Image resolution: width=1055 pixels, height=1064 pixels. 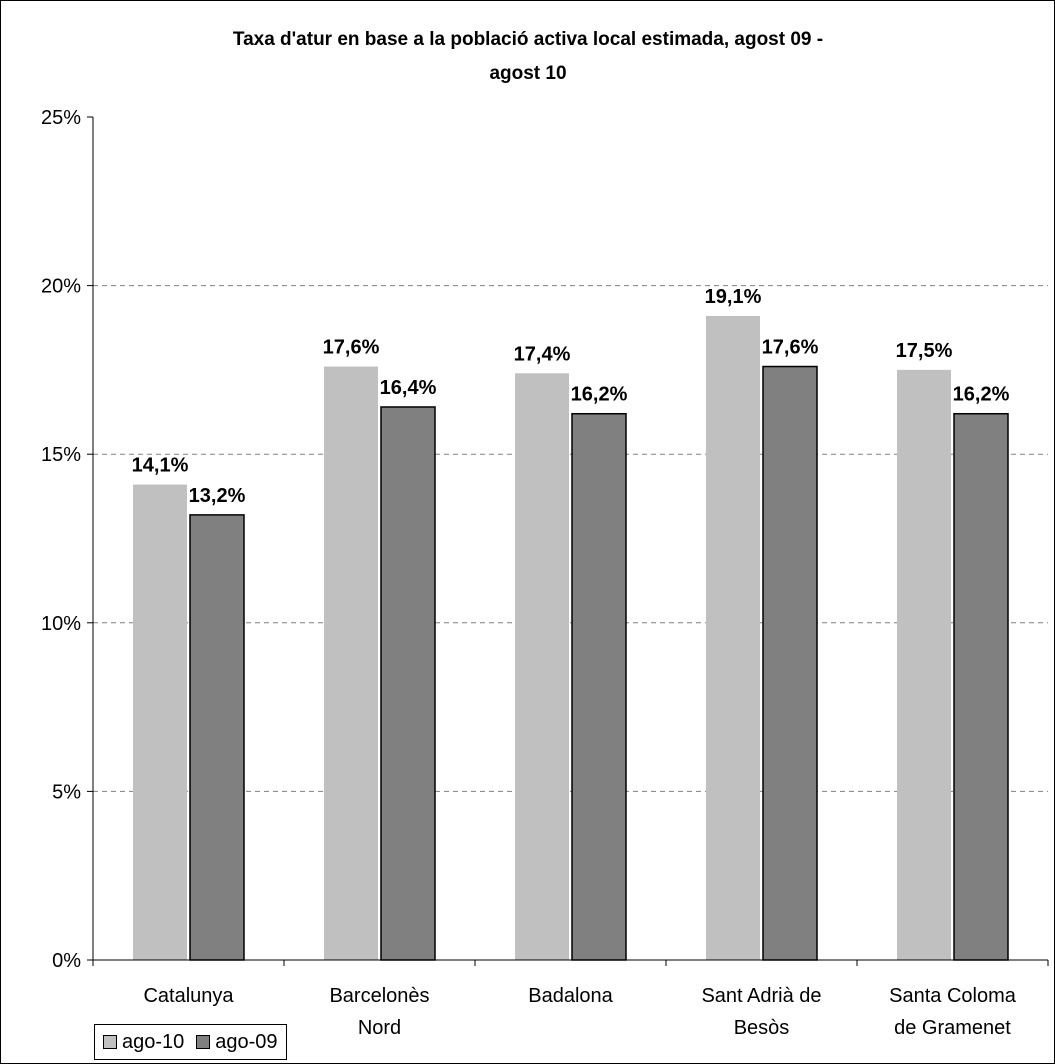 What do you see at coordinates (408, 388) in the screenshot?
I see `data-label-ago-09: 16,4%` at bounding box center [408, 388].